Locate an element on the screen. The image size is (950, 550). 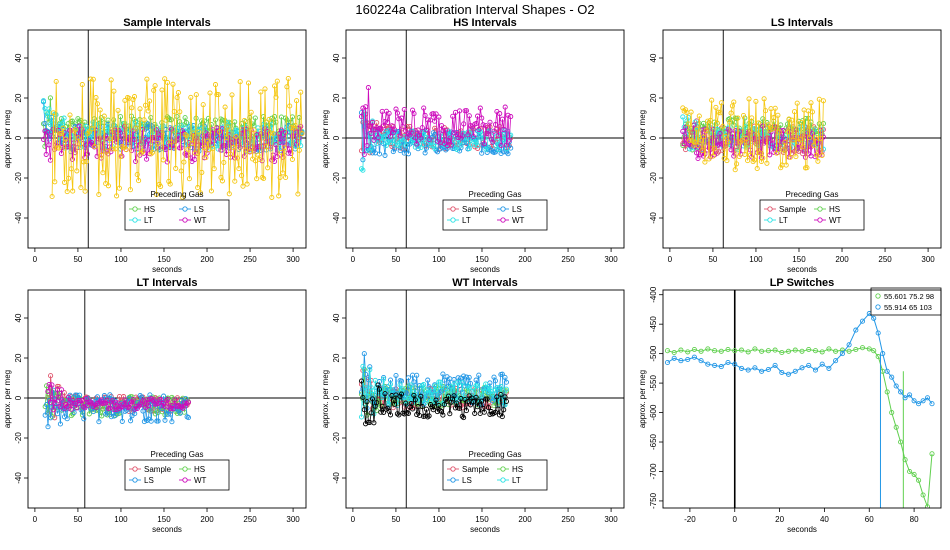
x-tick-label: 100 is located at coordinates (121, 519).